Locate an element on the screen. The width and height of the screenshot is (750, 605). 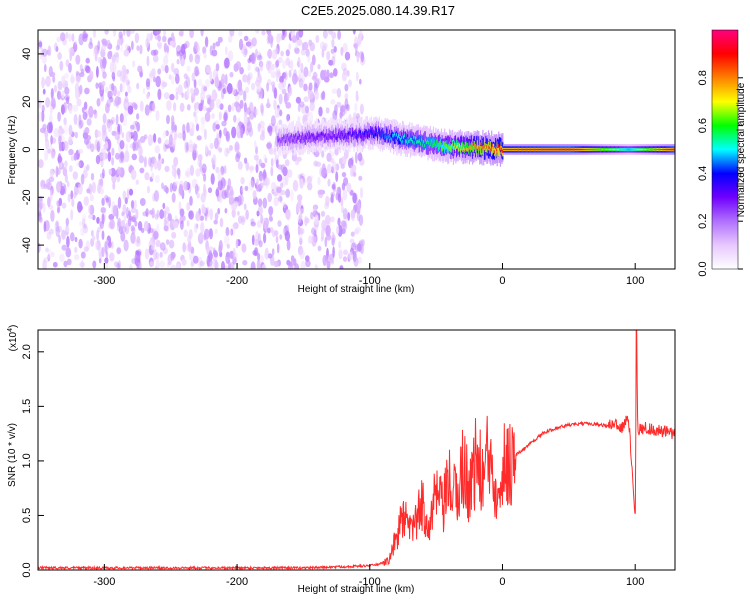
colorbar-tick-label: 0.4 is located at coordinates (703, 173).